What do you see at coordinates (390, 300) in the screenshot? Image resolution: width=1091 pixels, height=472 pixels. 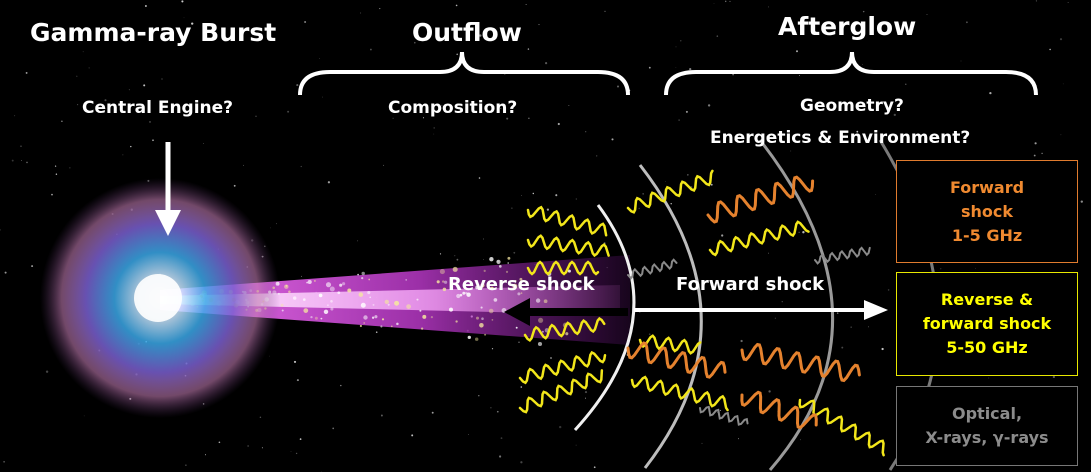 I see `jet-core` at bounding box center [390, 300].